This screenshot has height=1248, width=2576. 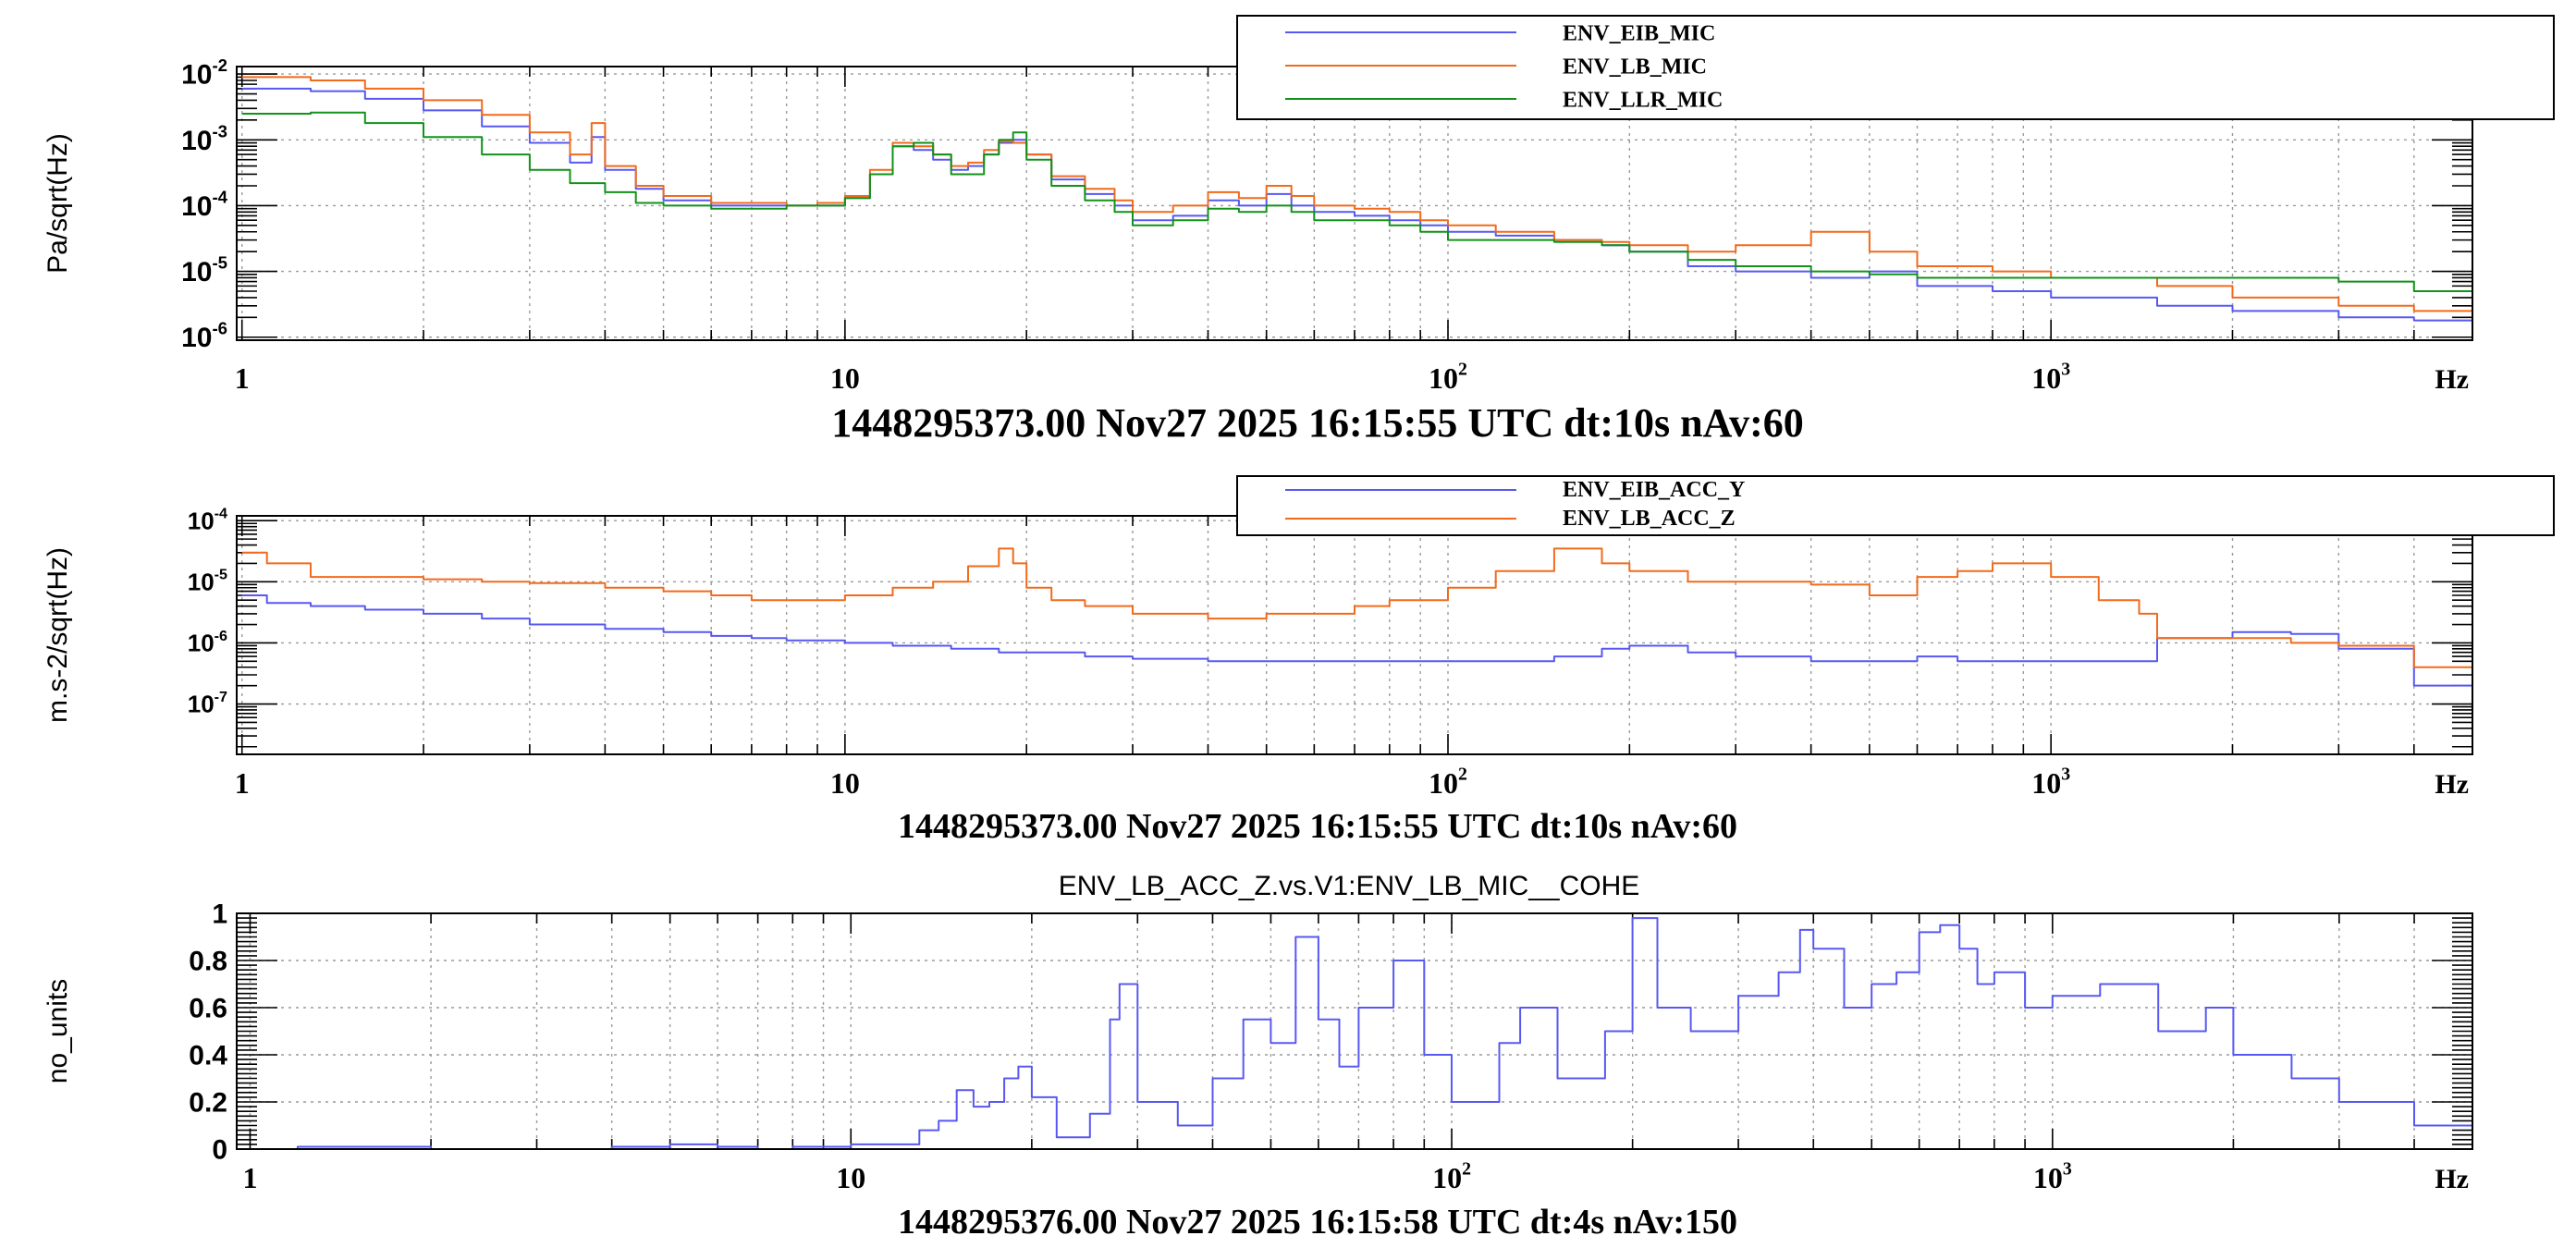 I want to click on y-tick-label: 0, so click(x=219, y=1150).